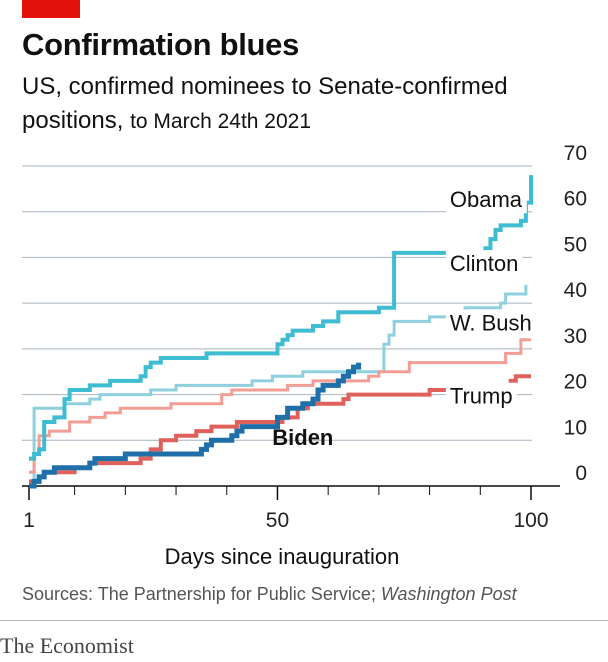 The image size is (608, 662). What do you see at coordinates (221, 121) in the screenshot?
I see `subtitle-date: to March 24th 2021` at bounding box center [221, 121].